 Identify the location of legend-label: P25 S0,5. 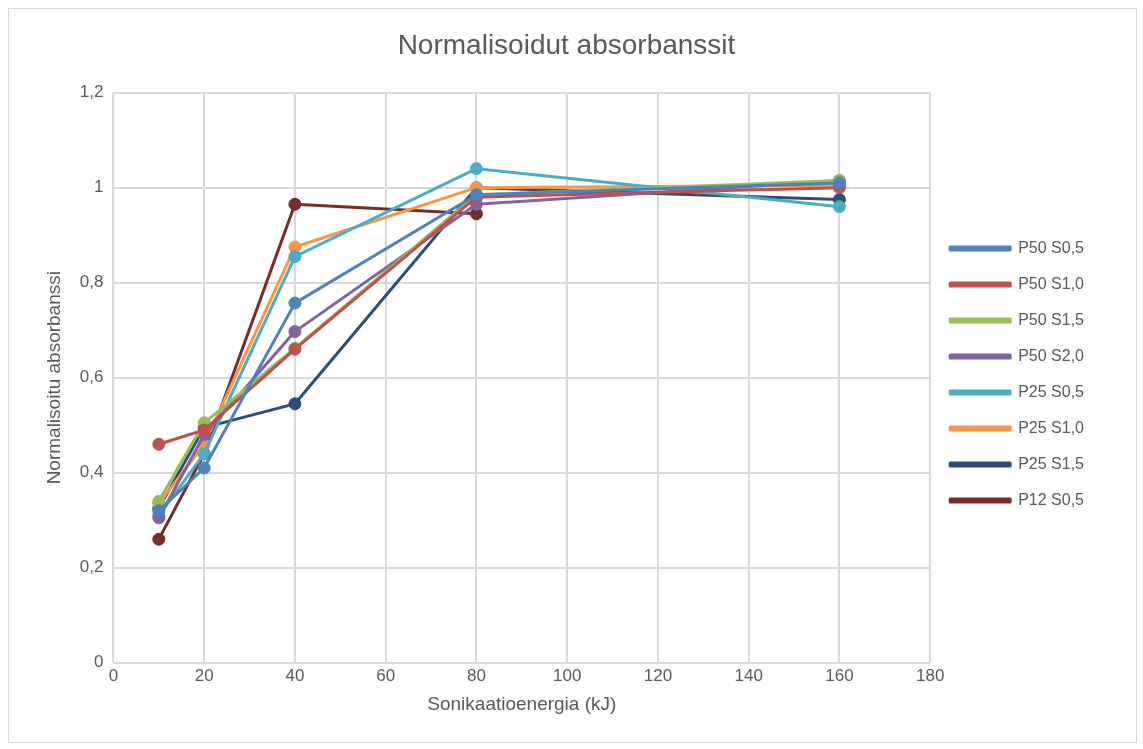
(1051, 391).